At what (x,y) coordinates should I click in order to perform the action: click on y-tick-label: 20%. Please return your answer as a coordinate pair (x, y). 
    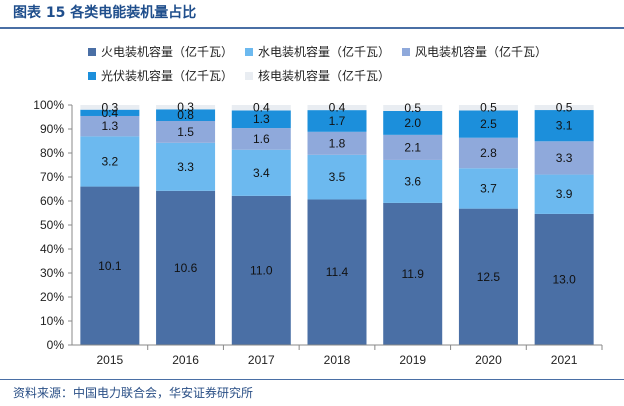
    Looking at the image, I should click on (52, 297).